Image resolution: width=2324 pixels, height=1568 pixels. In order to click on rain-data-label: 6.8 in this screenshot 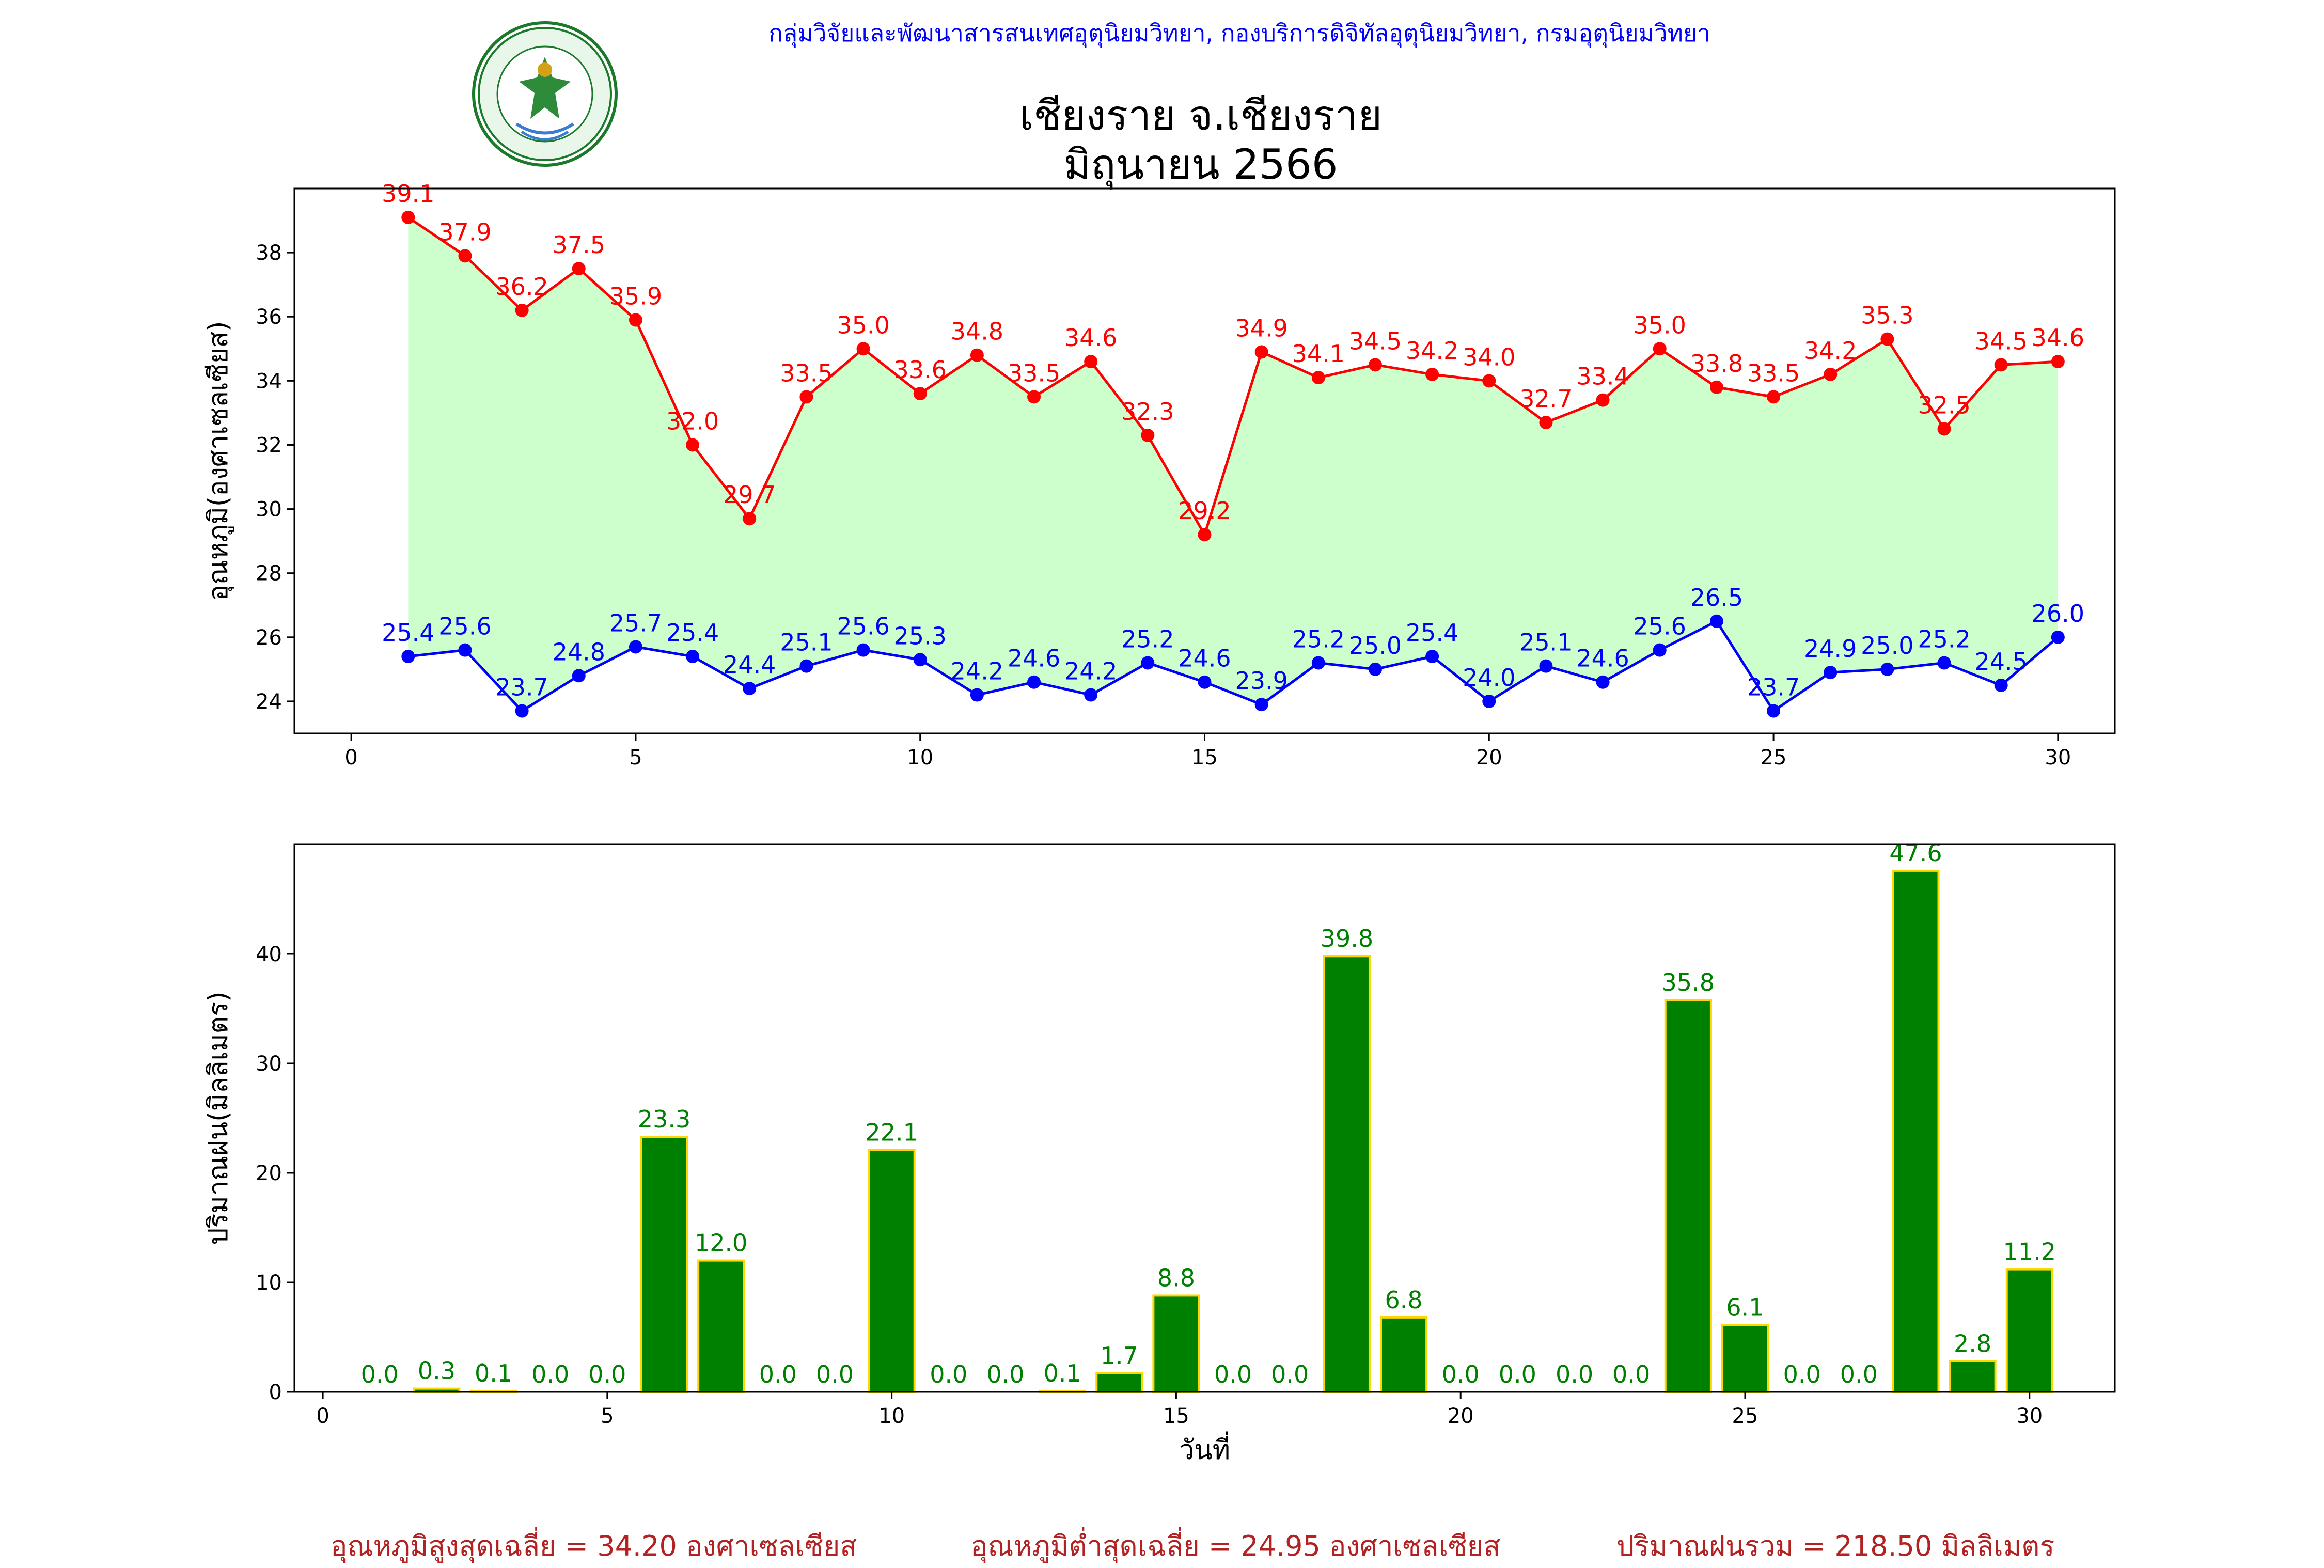, I will do `click(1404, 1300)`.